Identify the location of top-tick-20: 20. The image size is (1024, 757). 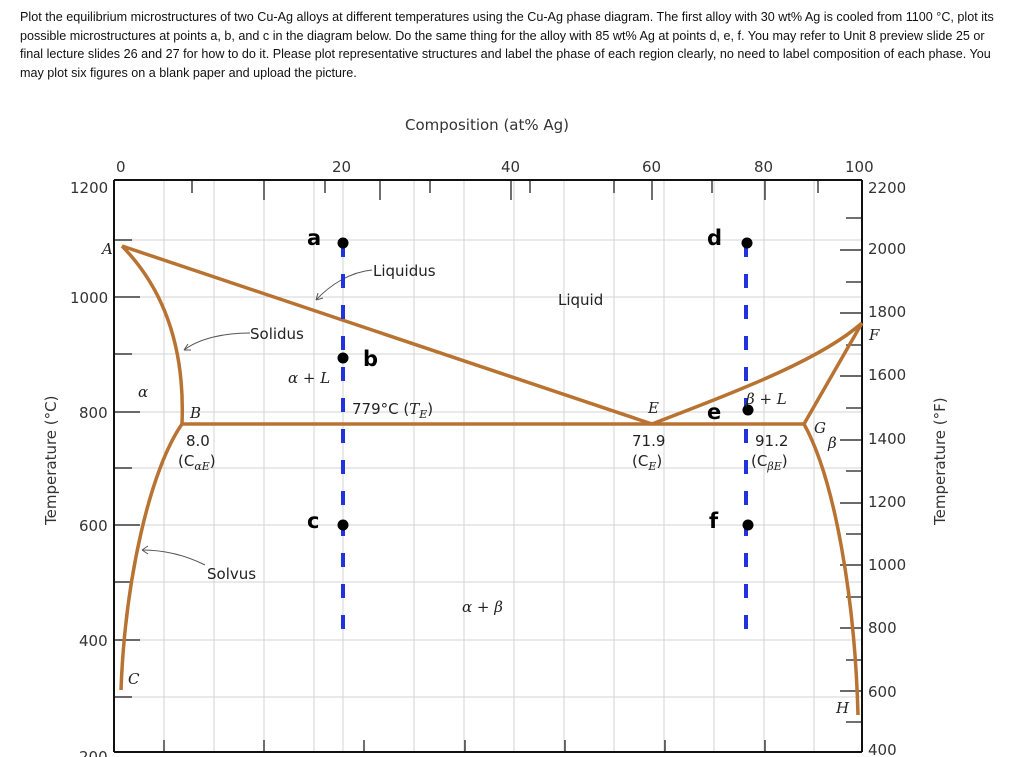
(341, 167).